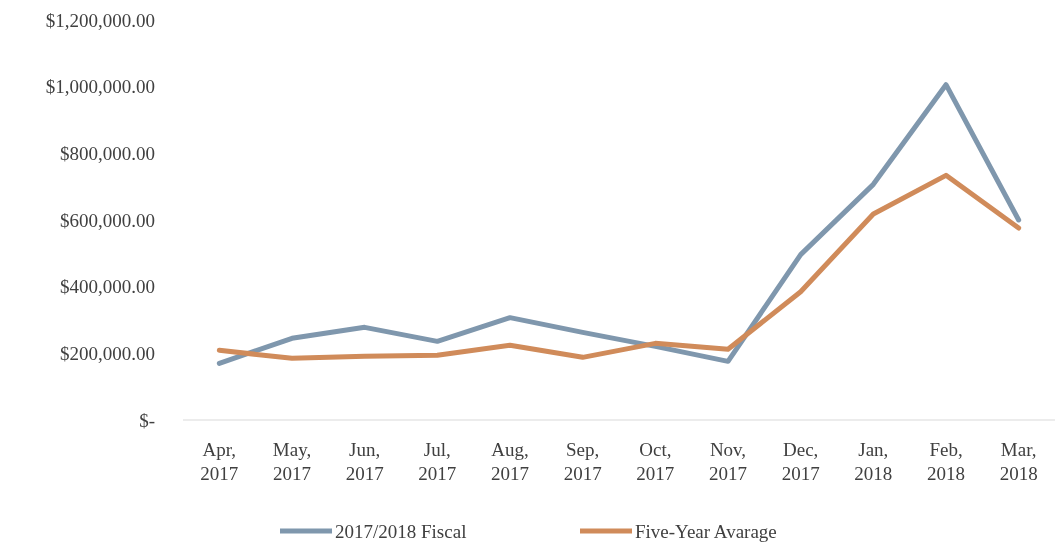 The height and width of the screenshot is (546, 1055). Describe the element at coordinates (800, 461) in the screenshot. I see `x-tick-label: Dec, 2017` at that location.